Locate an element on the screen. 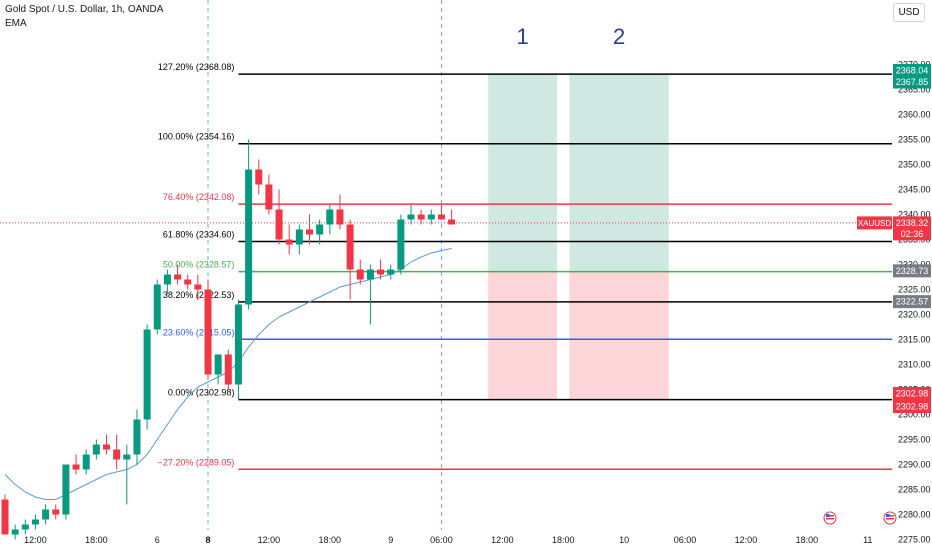 The width and height of the screenshot is (932, 550). fib-level-label: −27.20% (2289.05) is located at coordinates (196, 462).